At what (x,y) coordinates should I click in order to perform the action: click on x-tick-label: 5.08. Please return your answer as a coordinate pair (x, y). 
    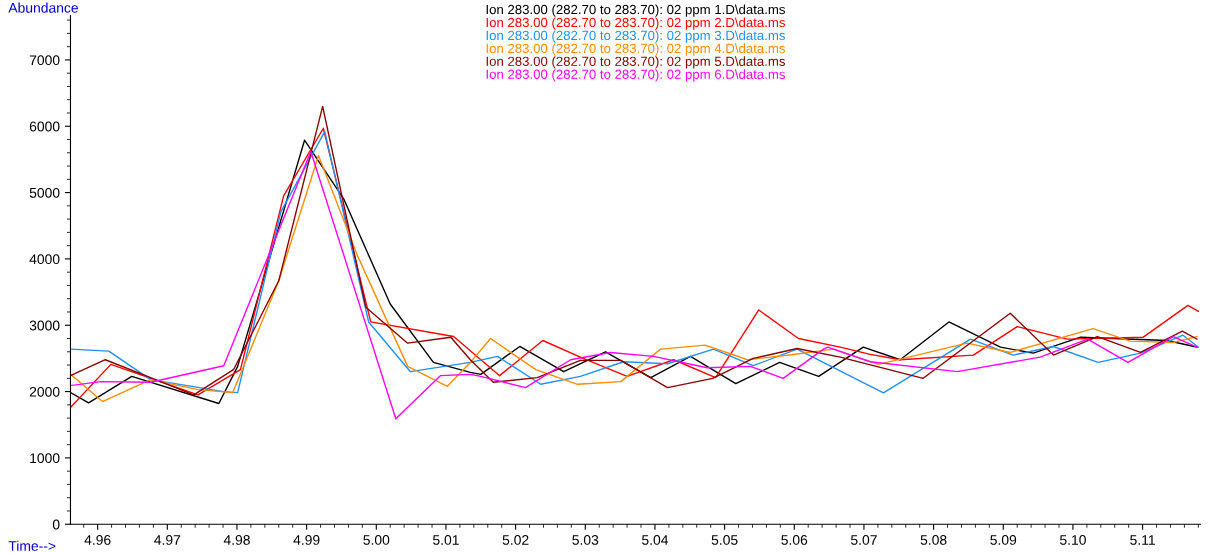
    Looking at the image, I should click on (933, 540).